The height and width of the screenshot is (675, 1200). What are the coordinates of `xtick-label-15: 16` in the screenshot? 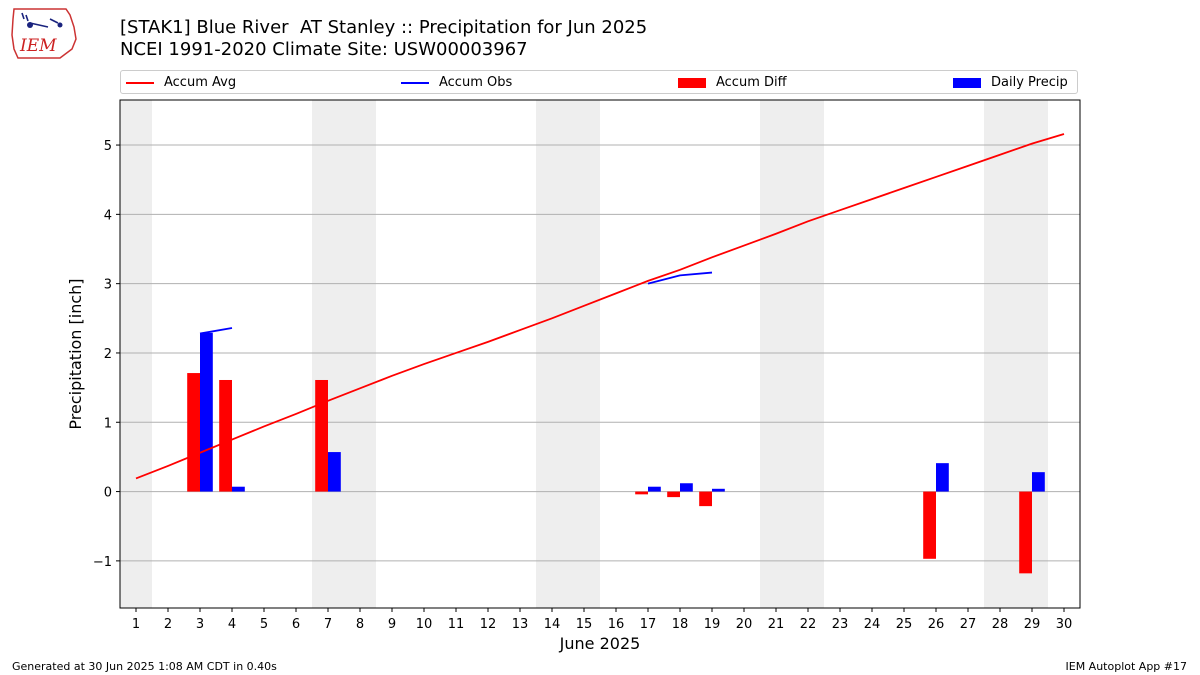 It's located at (616, 624).